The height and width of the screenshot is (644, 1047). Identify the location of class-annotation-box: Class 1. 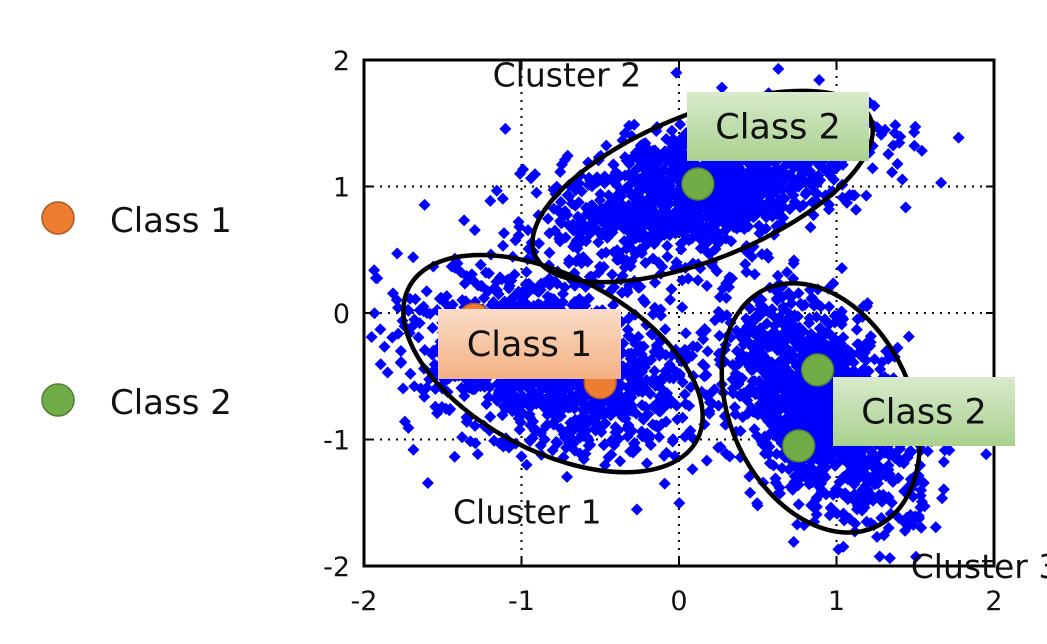
(529, 344).